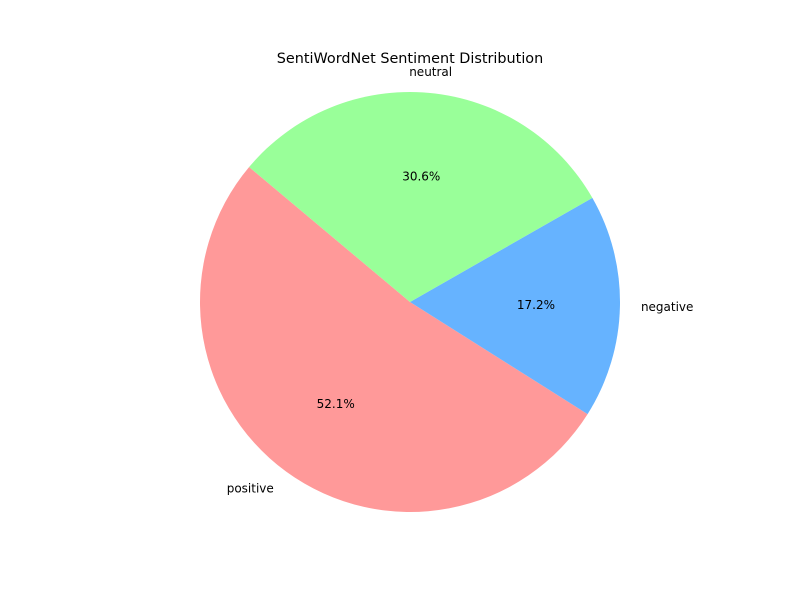  What do you see at coordinates (410, 59) in the screenshot?
I see `chart-title: SentiWordNet Sentiment Distribution` at bounding box center [410, 59].